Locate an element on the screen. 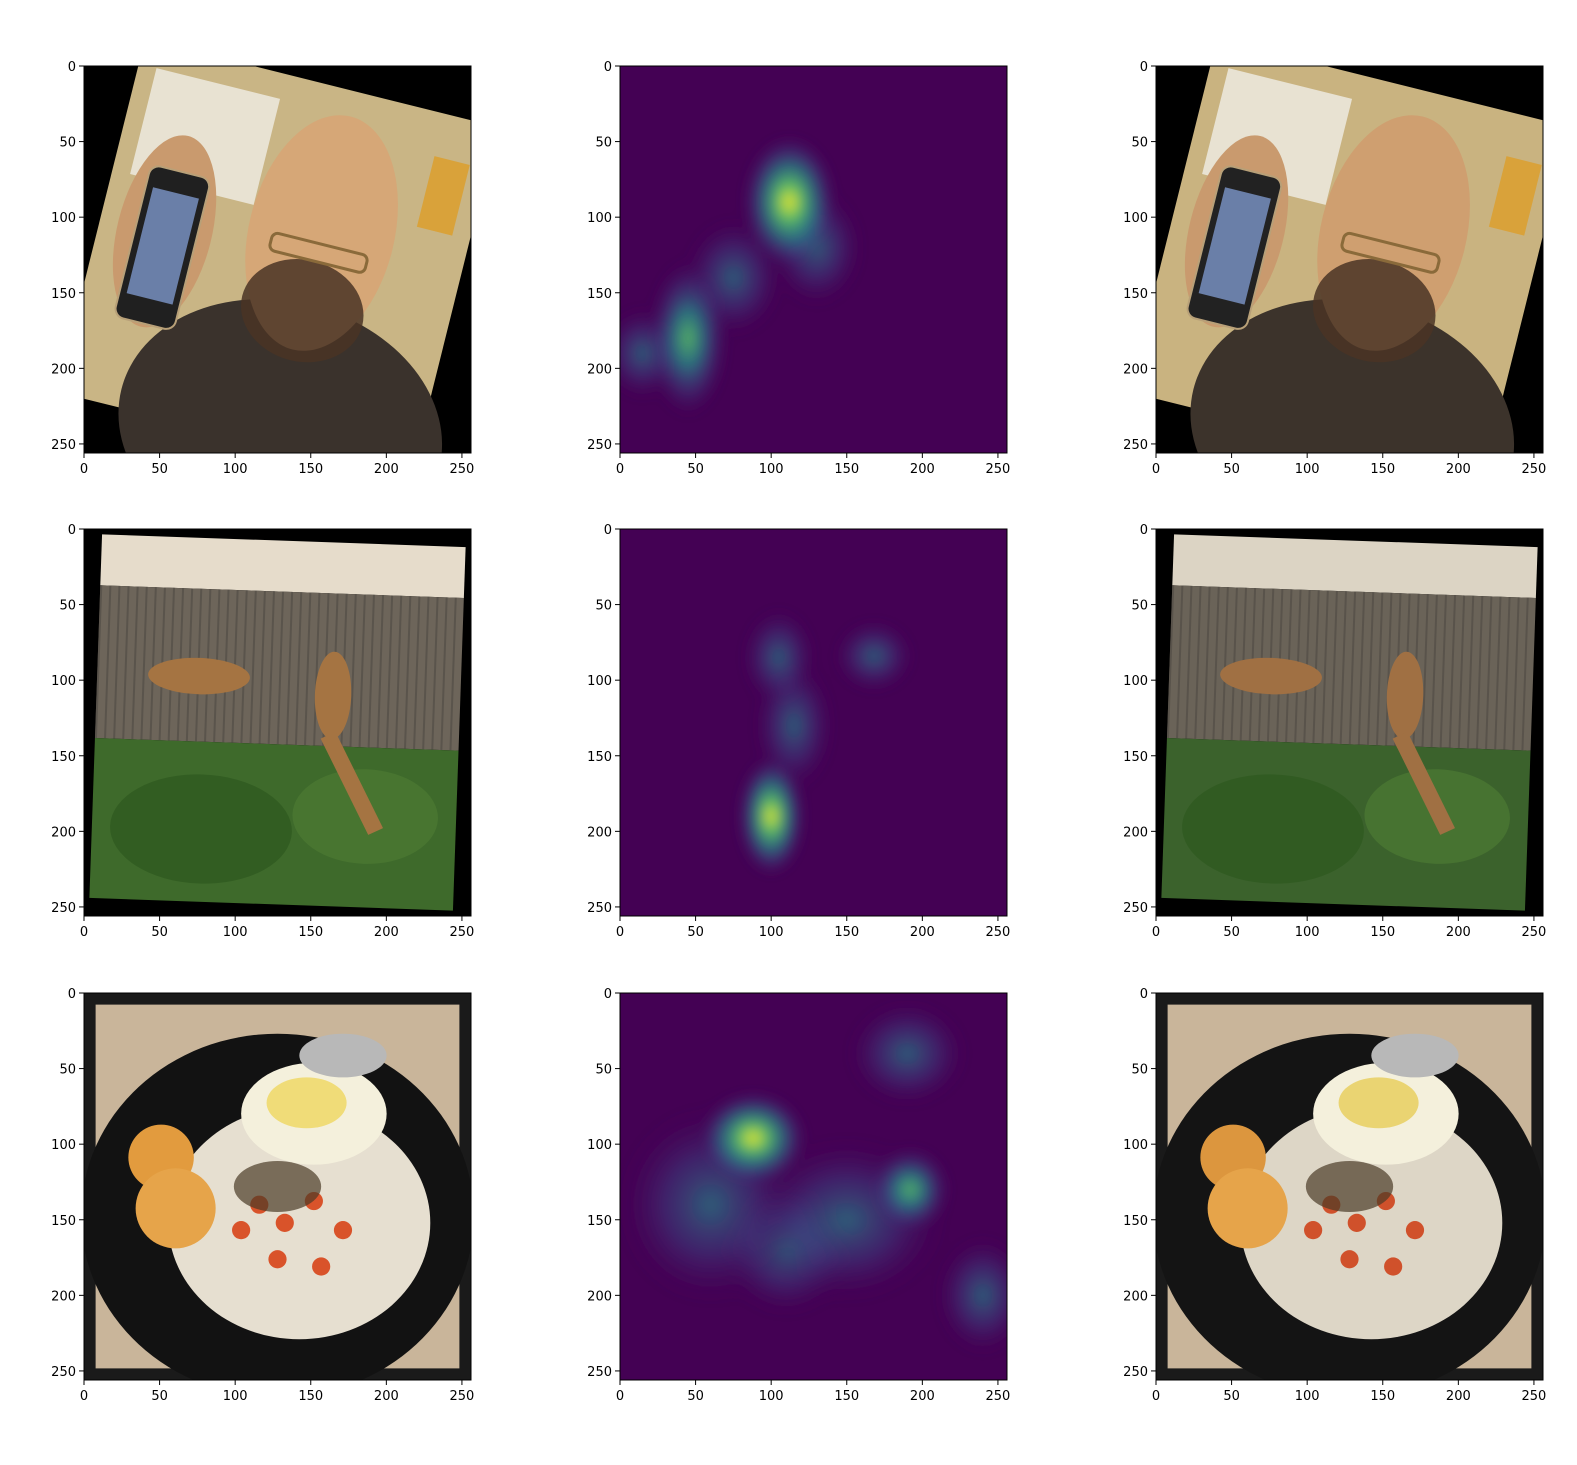 Image resolution: width=1577 pixels, height=1465 pixels. panel-reconstructed-image-row-2: 0 50 100 150 200 250 0 50 100 150 200 250 is located at coordinates (1334, 731).